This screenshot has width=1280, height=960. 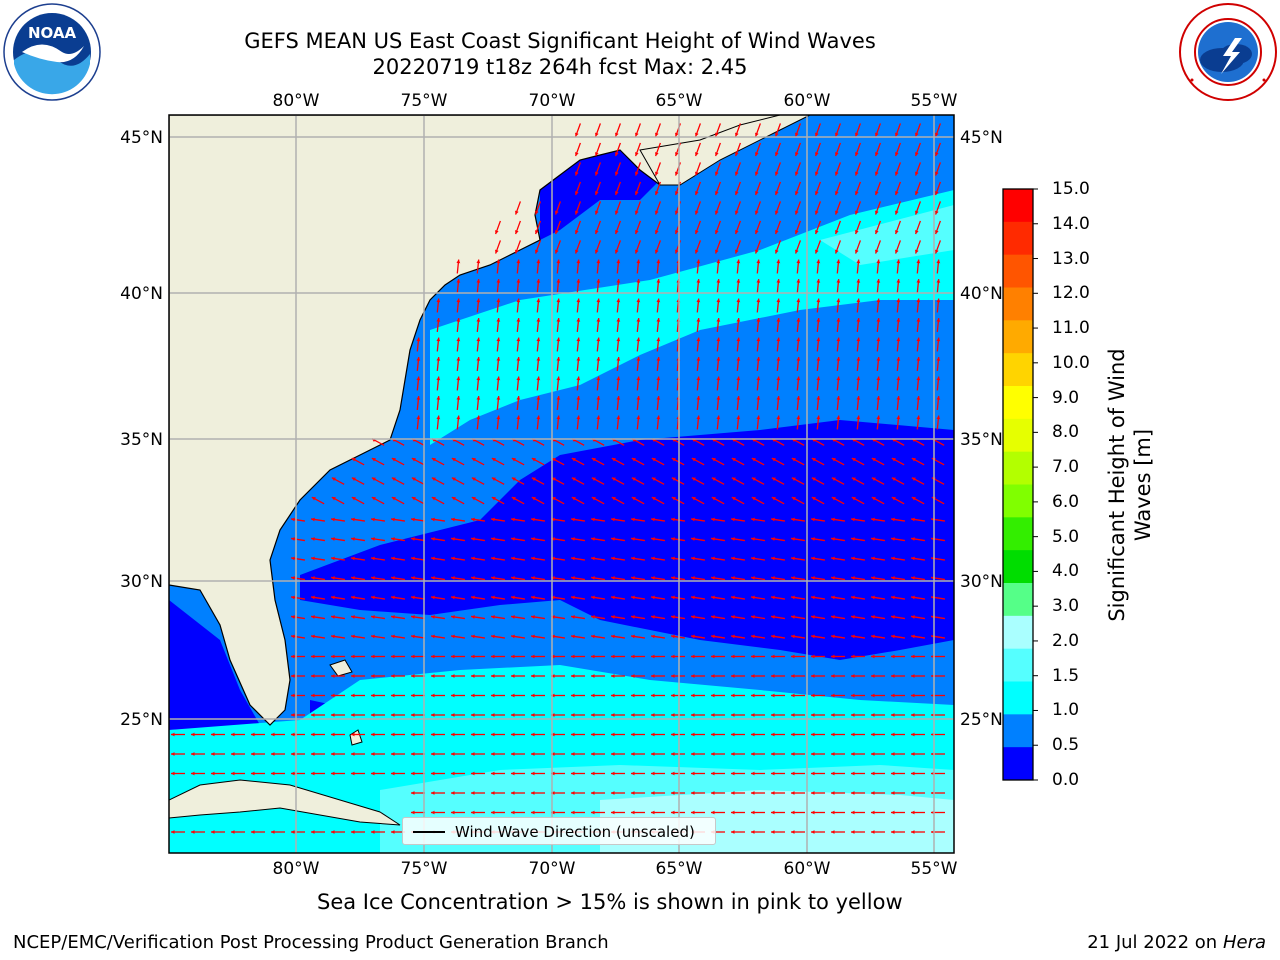 What do you see at coordinates (1020, 484) in the screenshot?
I see `colorbar` at bounding box center [1020, 484].